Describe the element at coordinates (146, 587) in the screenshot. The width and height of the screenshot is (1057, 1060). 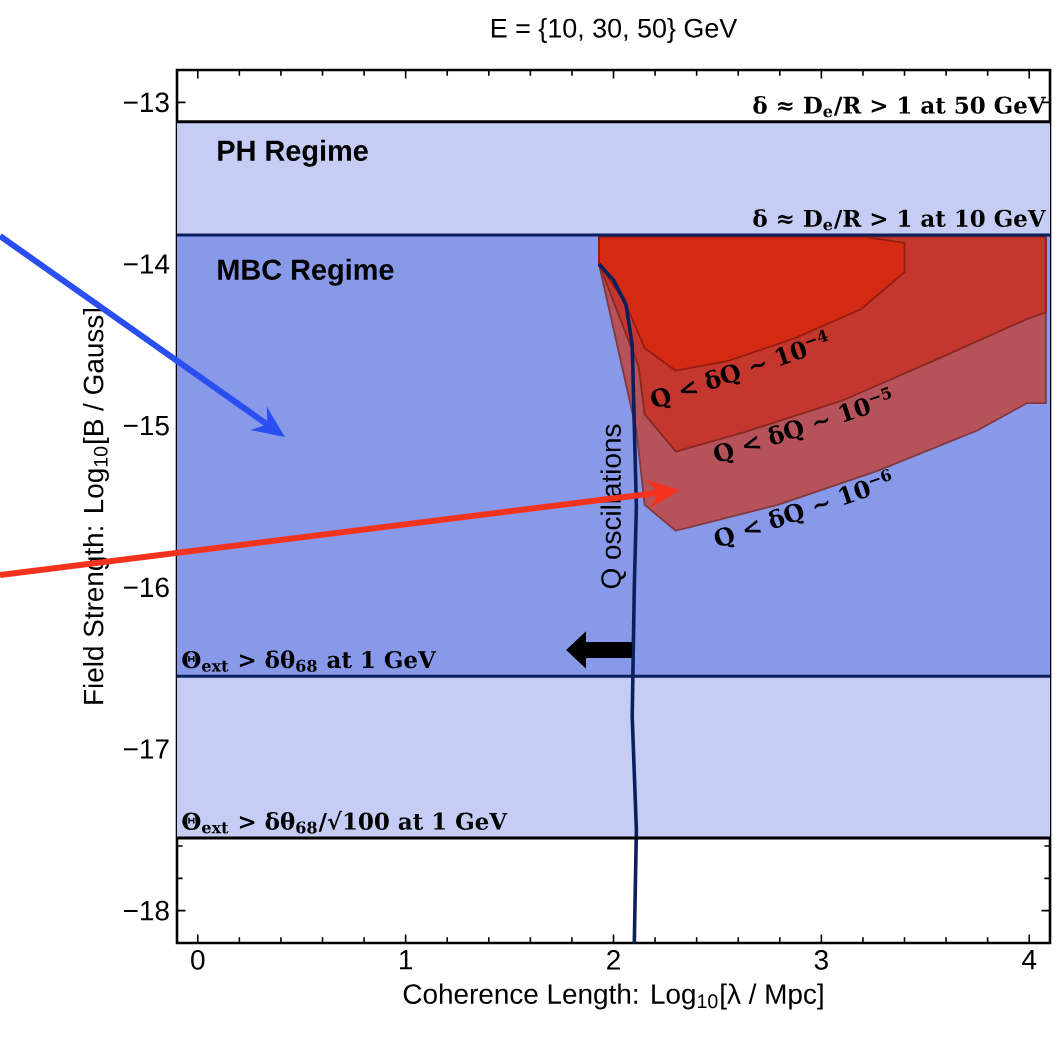
I see `y-tick-label: −16` at that location.